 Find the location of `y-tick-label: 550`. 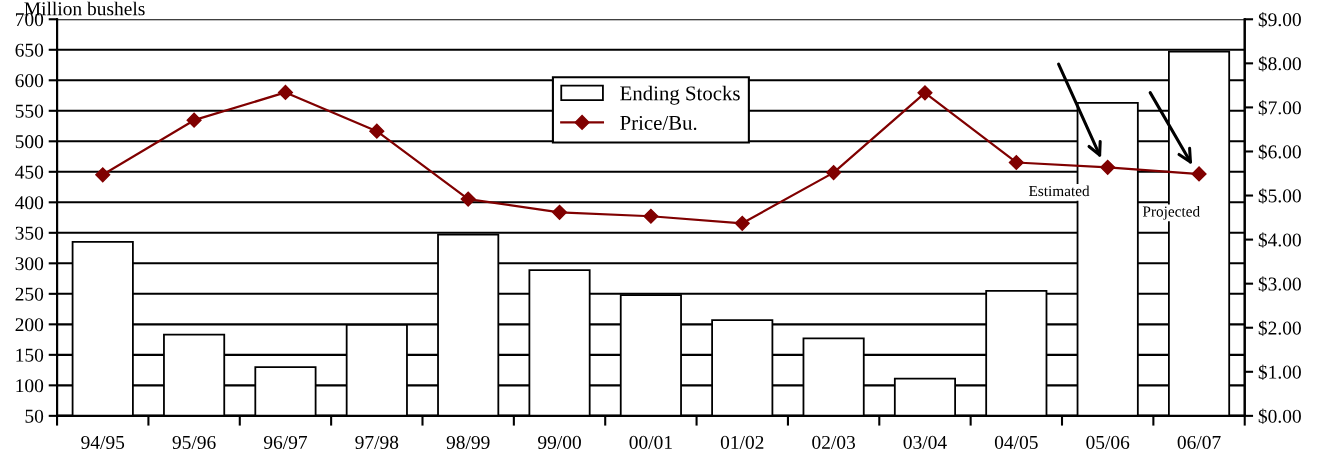

y-tick-label: 550 is located at coordinates (29, 111).